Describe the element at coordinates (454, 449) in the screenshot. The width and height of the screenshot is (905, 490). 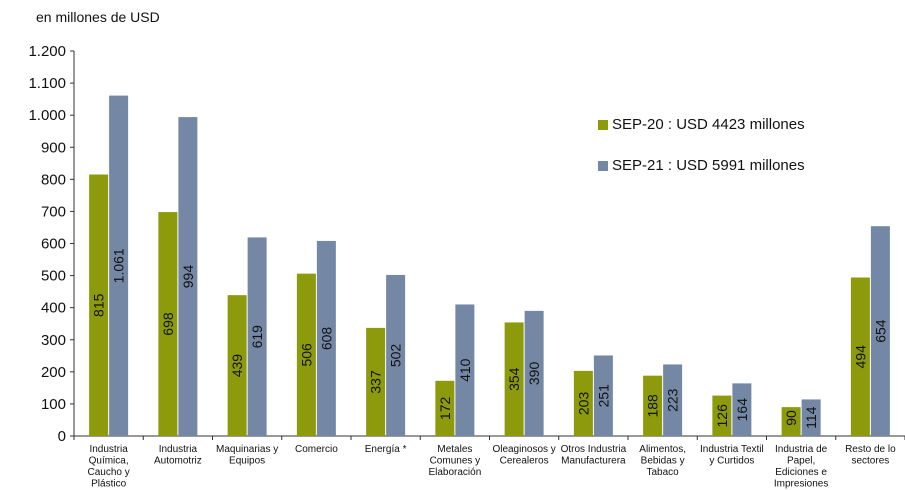
I see `x-category-label: Metales` at that location.